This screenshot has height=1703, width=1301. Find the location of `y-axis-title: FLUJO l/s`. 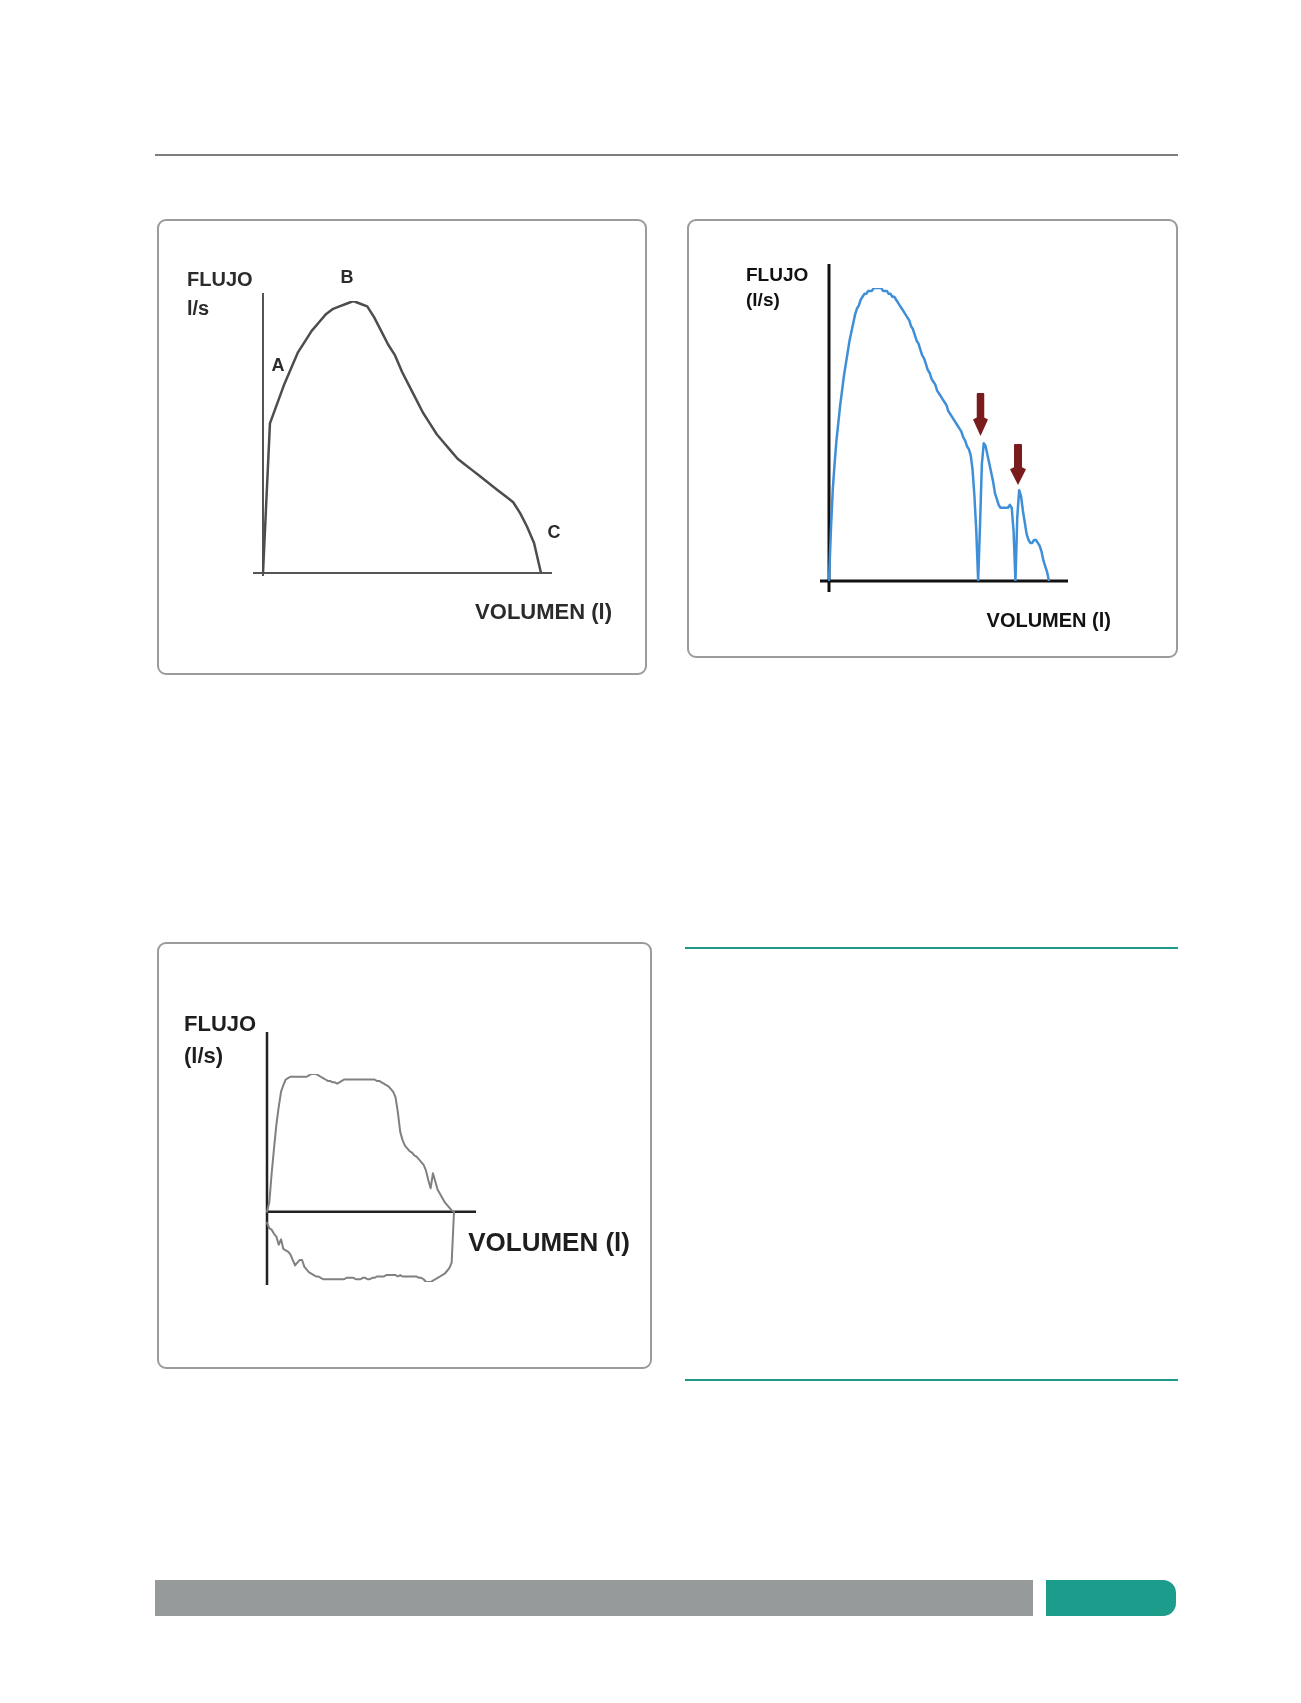

y-axis-title: FLUJO l/s is located at coordinates (220, 294).